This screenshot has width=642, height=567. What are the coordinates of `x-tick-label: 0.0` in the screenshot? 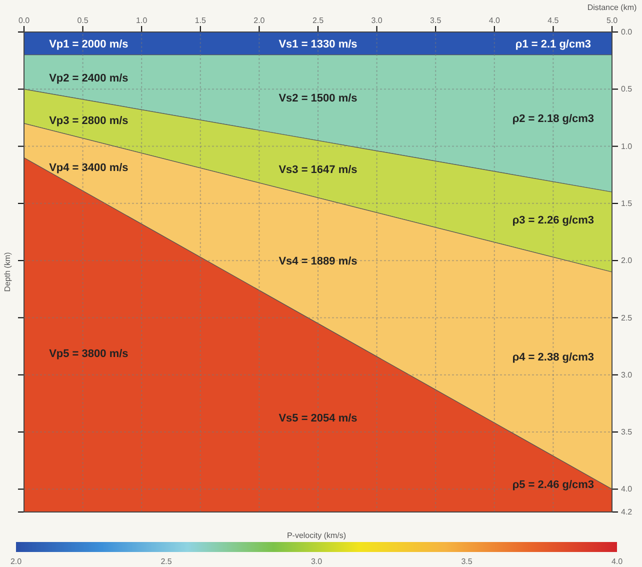 It's located at (24, 20).